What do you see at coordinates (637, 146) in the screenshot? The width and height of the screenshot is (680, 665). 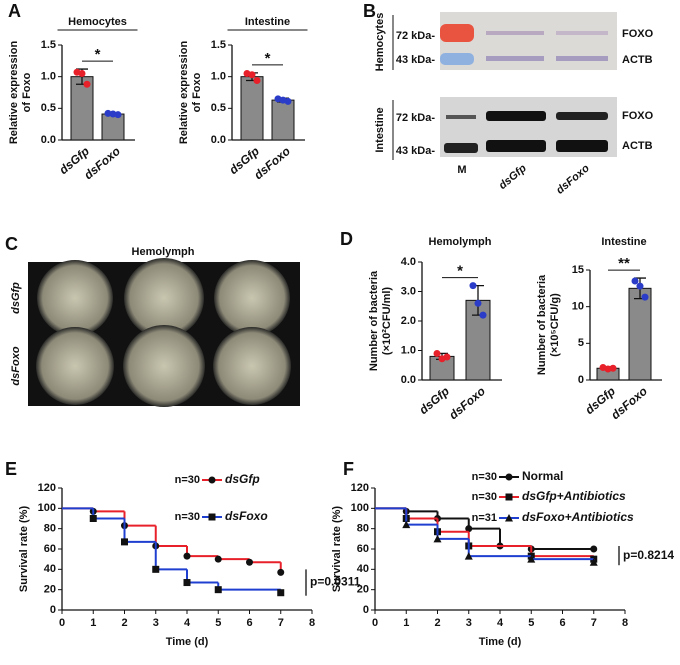 I see `protein-label: ACTB` at bounding box center [637, 146].